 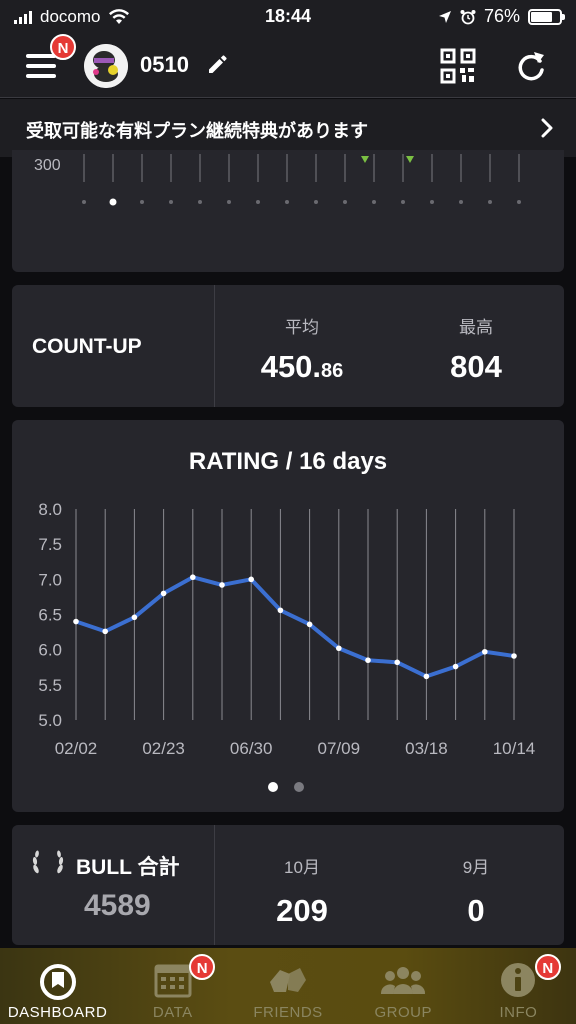 What do you see at coordinates (295, 627) in the screenshot?
I see `rating-series-line` at bounding box center [295, 627].